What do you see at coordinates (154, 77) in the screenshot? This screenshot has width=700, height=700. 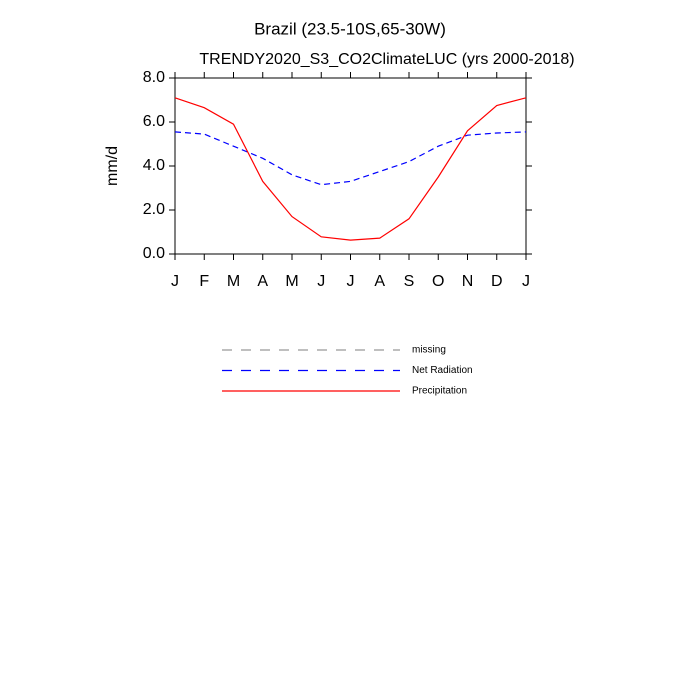 I see `y-tick-label: 8.0` at bounding box center [154, 77].